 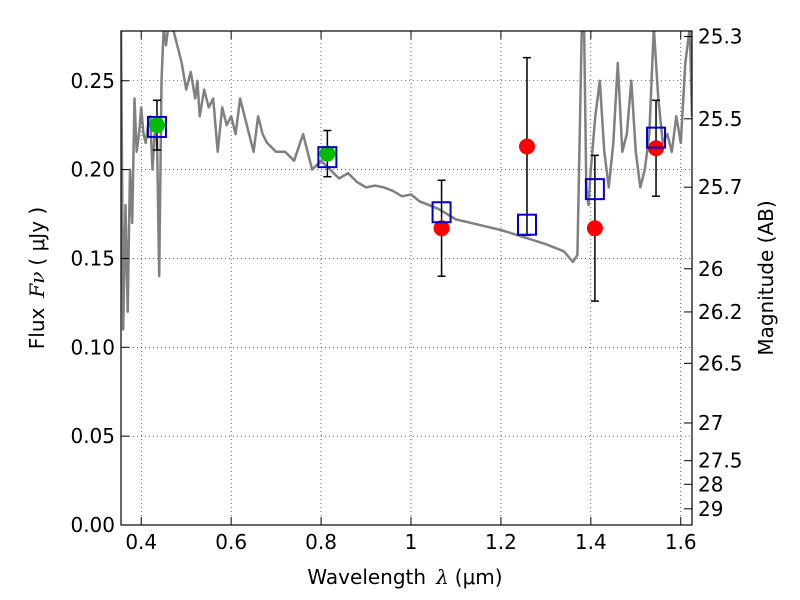 What do you see at coordinates (710, 484) in the screenshot?
I see `mag-tick-label: 28` at bounding box center [710, 484].